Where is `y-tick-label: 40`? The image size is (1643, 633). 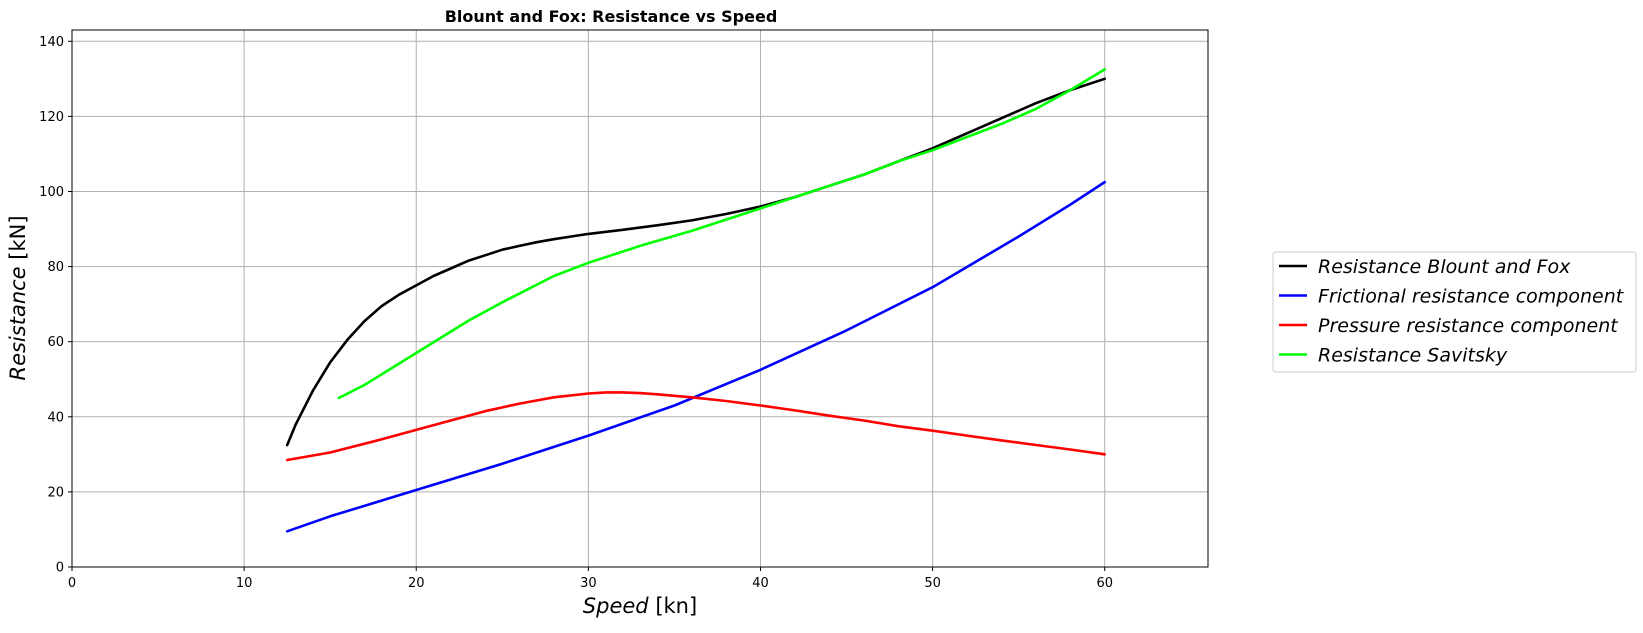
y-tick-label: 40 is located at coordinates (55, 417).